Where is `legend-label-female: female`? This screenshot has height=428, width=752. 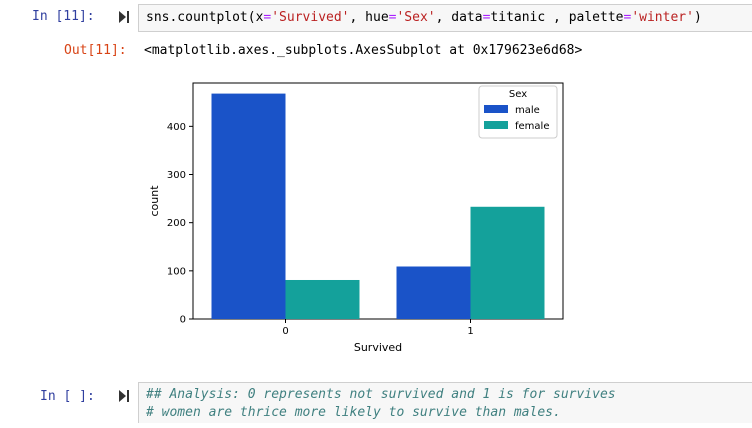
legend-label-female: female is located at coordinates (532, 126).